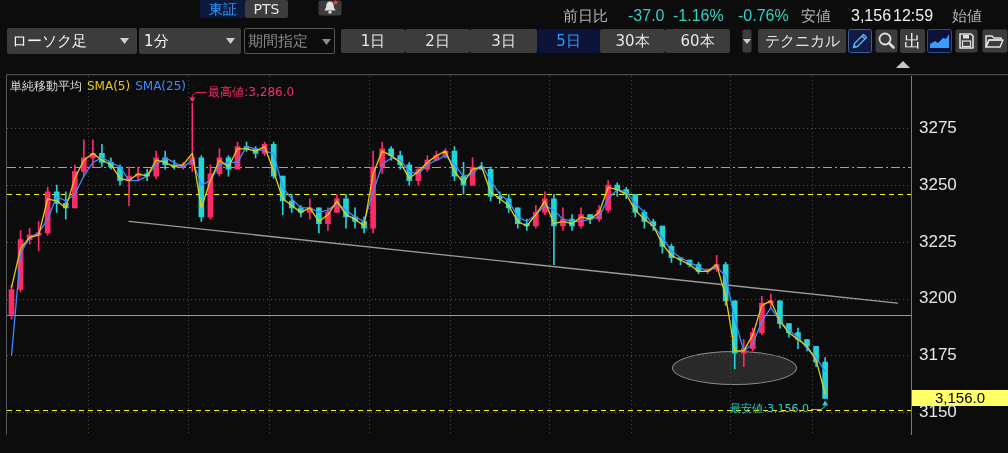 The image size is (1008, 453). What do you see at coordinates (912, 41) in the screenshot?
I see `text: 出` at bounding box center [912, 41].